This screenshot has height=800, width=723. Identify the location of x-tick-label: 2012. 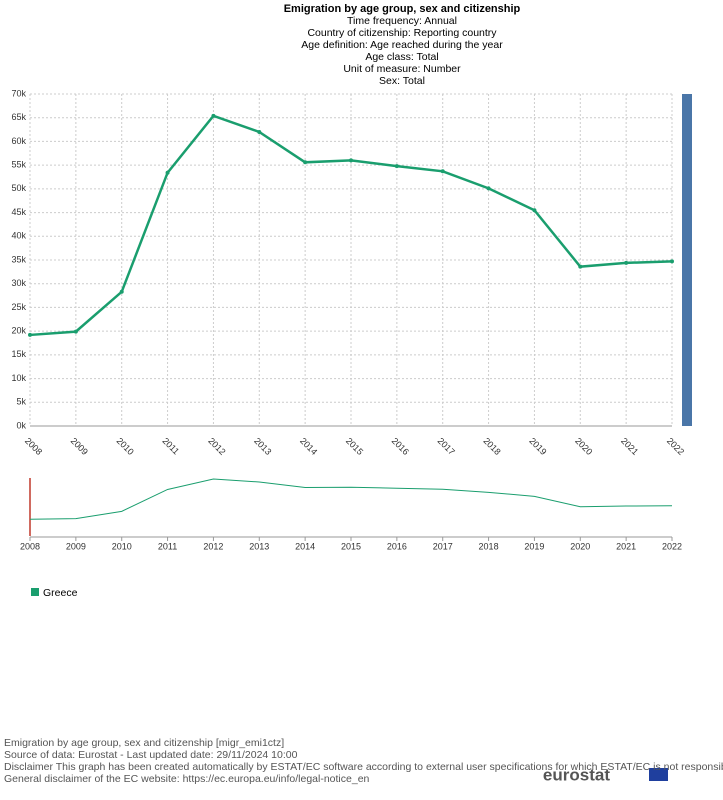
(216, 446).